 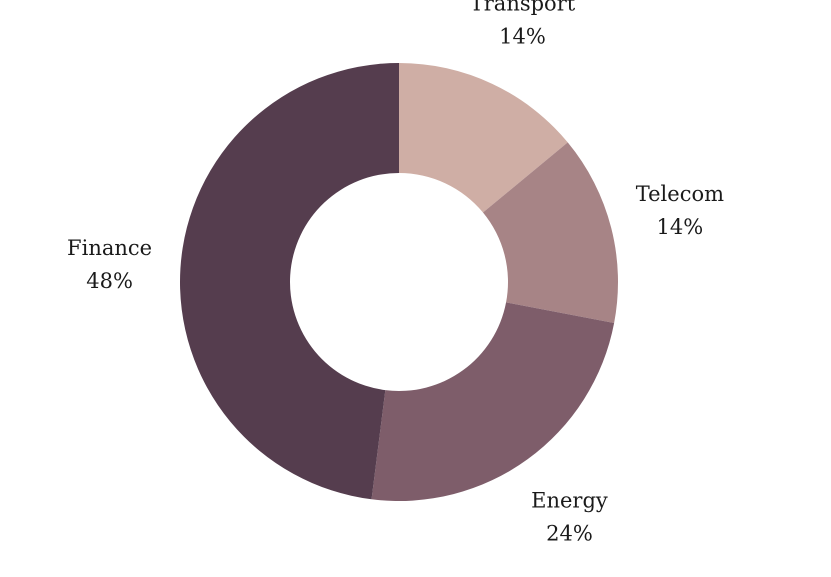 I want to click on slice-label-telecom: Telecom, so click(x=680, y=194).